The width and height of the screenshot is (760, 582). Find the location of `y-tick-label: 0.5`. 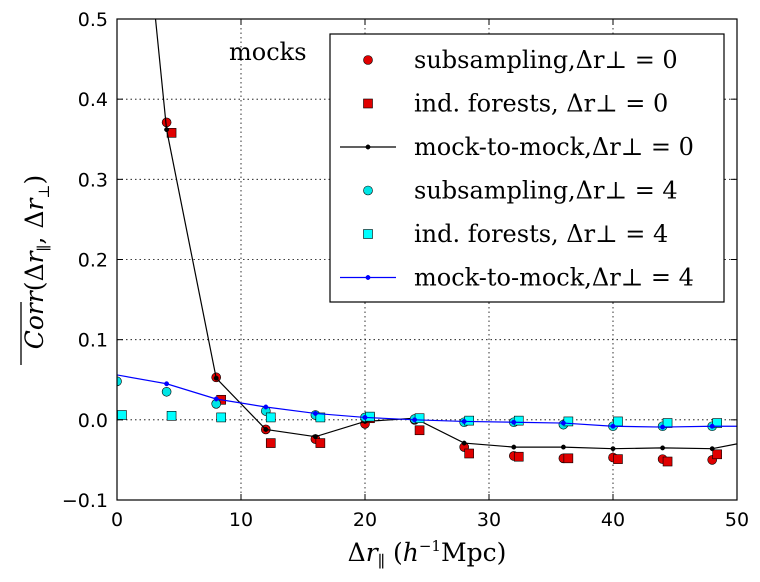

y-tick-label: 0.5 is located at coordinates (93, 20).